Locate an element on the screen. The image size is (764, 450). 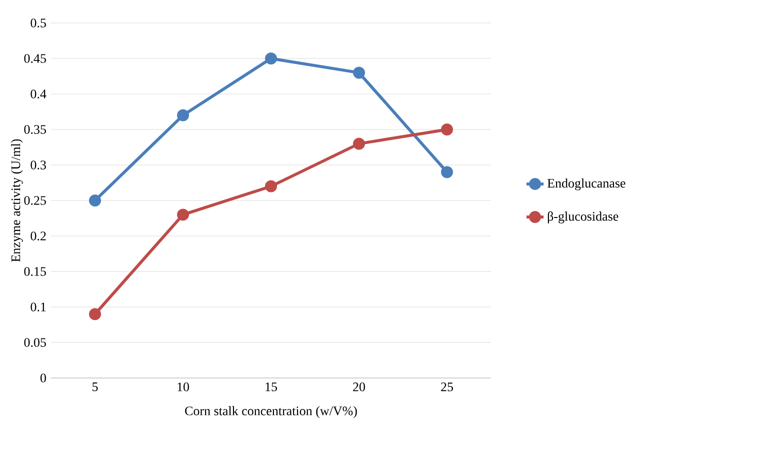
y-tick-label: 0.2 is located at coordinates (38, 236).